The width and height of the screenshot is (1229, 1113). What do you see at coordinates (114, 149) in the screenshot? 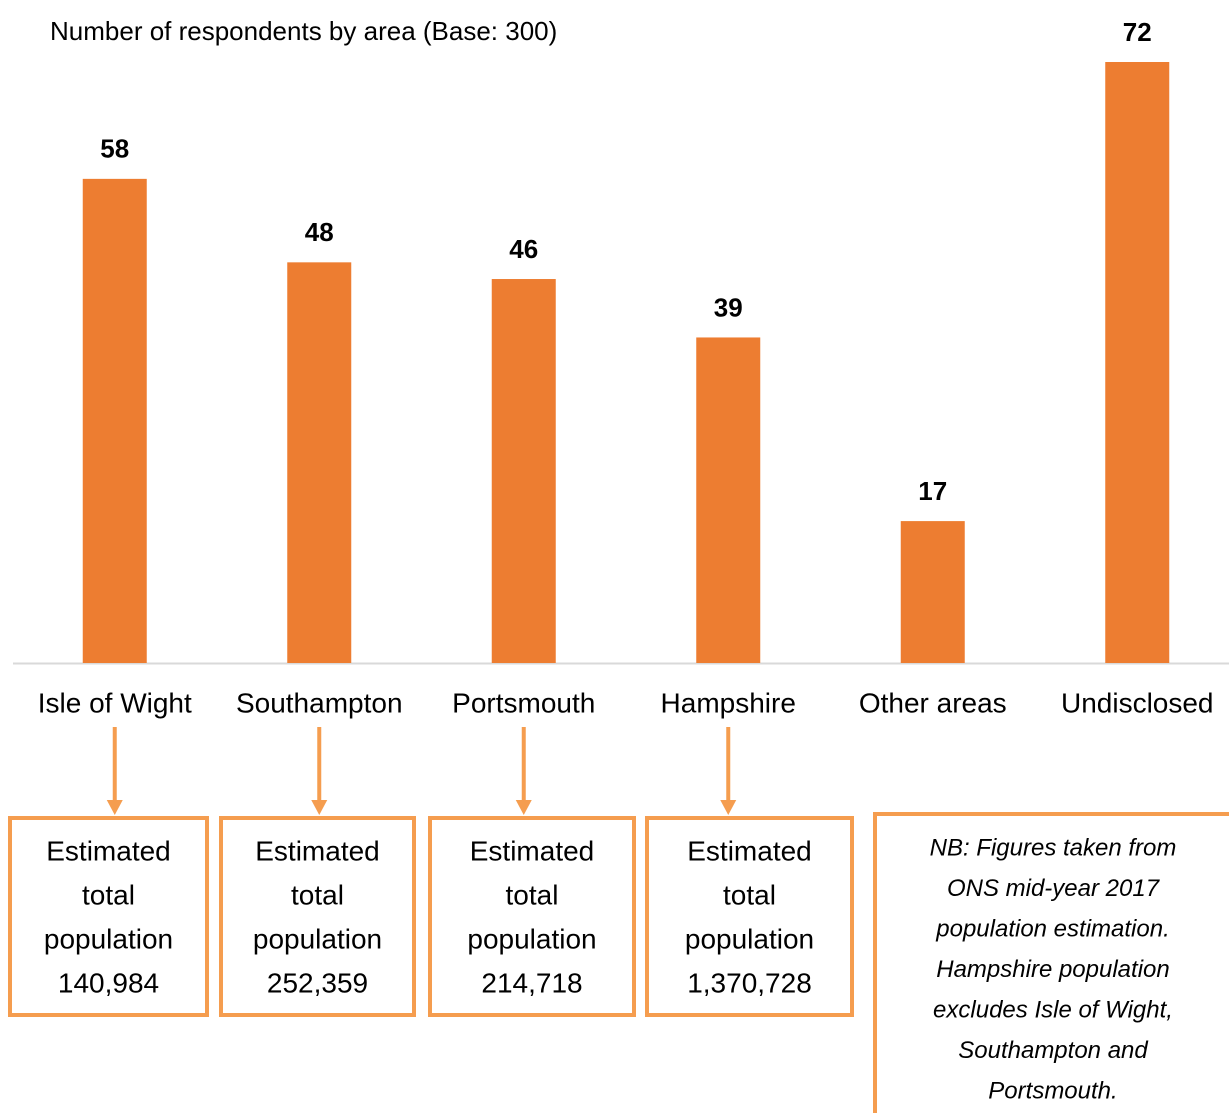
I see `value-label: 58` at bounding box center [114, 149].